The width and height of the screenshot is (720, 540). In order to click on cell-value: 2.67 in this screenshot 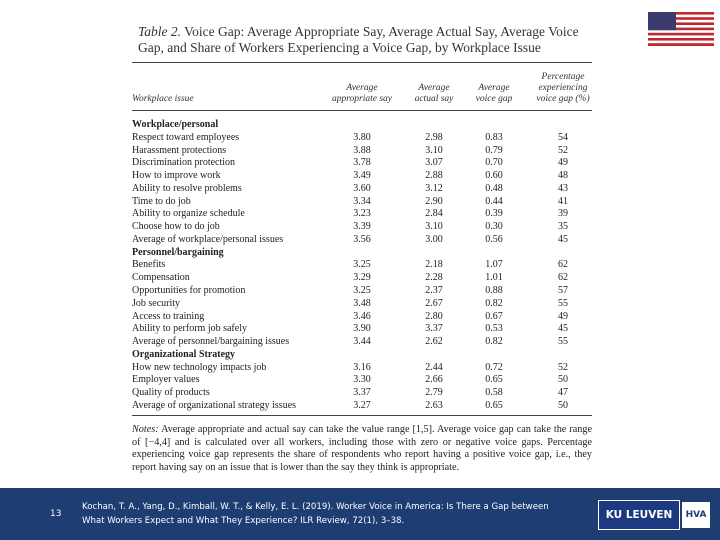, I will do `click(434, 303)`.